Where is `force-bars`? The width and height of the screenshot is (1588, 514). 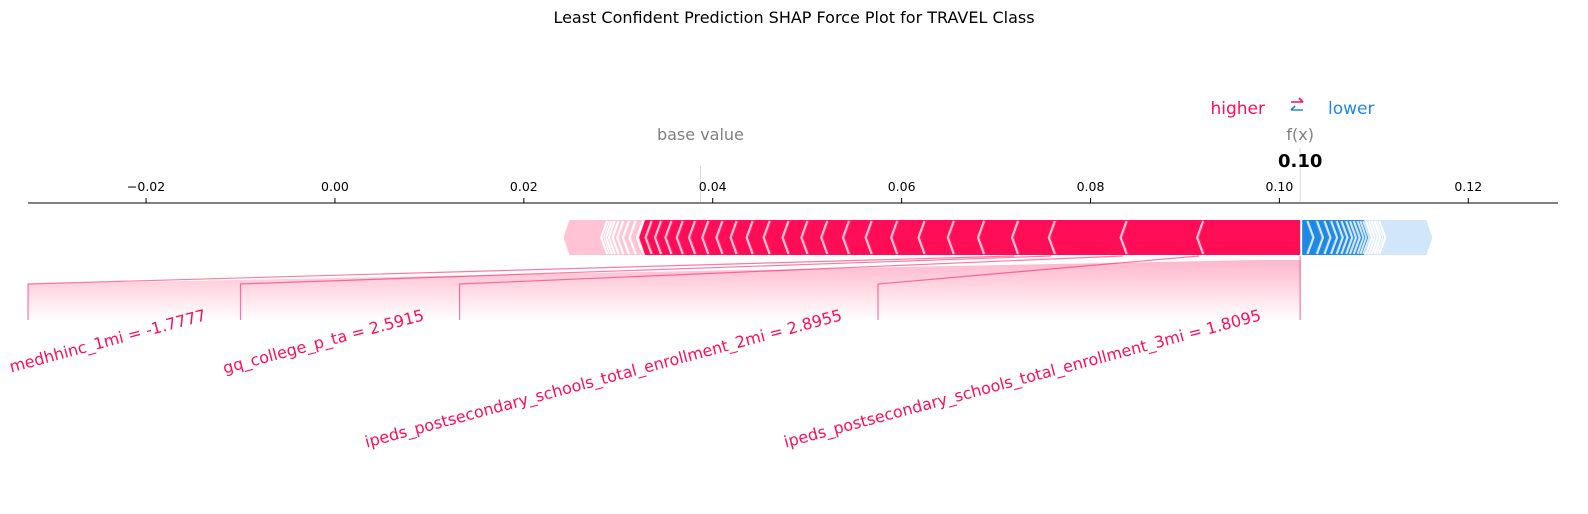 force-bars is located at coordinates (998, 237).